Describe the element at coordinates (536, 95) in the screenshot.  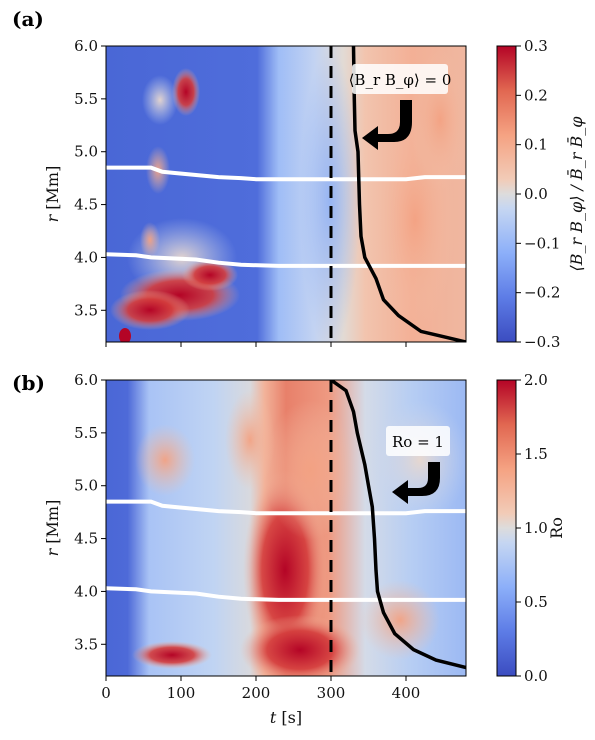
I see `colorbar-tick-label: 0.2` at that location.